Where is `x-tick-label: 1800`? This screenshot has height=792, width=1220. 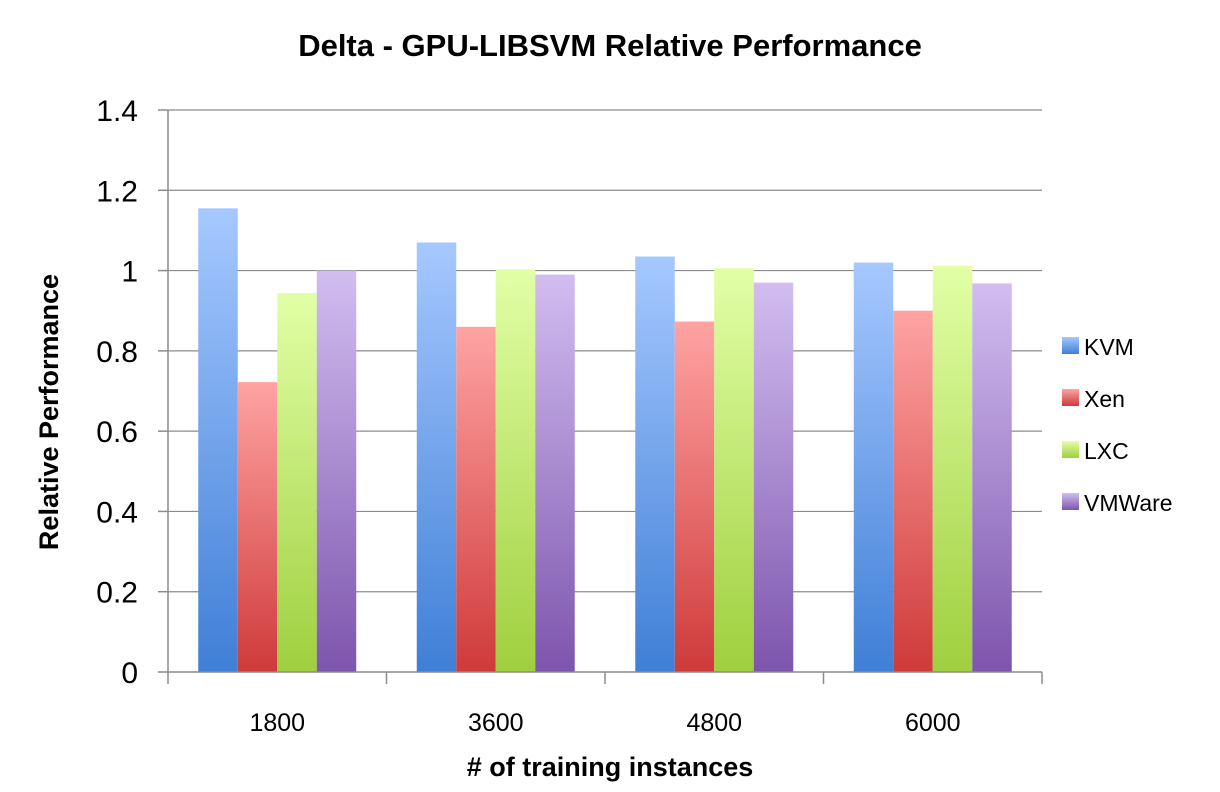 x-tick-label: 1800 is located at coordinates (277, 723).